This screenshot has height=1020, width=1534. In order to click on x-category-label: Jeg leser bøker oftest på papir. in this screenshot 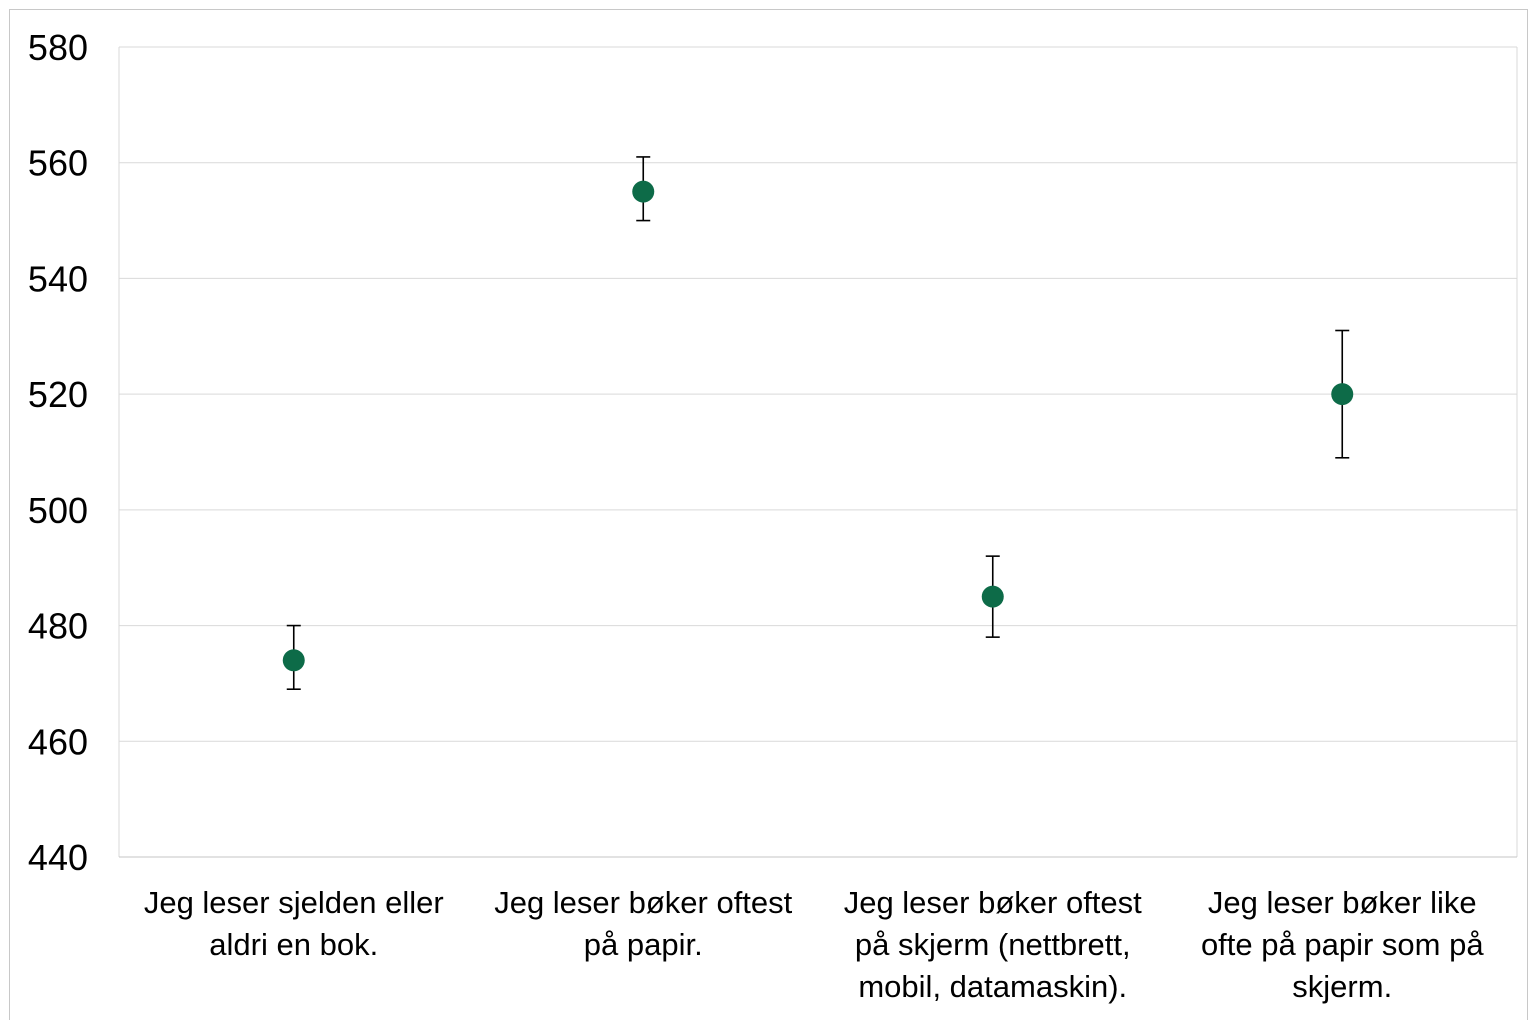, I will do `click(643, 923)`.